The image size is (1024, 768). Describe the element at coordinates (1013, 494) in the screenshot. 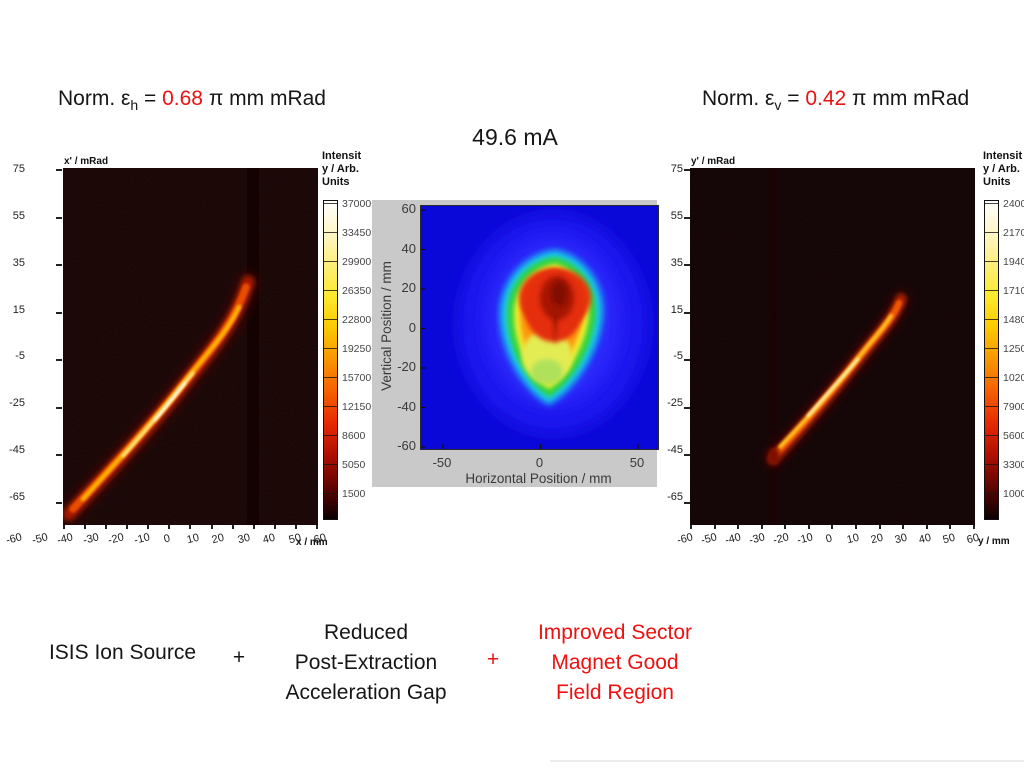

I see `colorbar-tick-label: 1000` at that location.